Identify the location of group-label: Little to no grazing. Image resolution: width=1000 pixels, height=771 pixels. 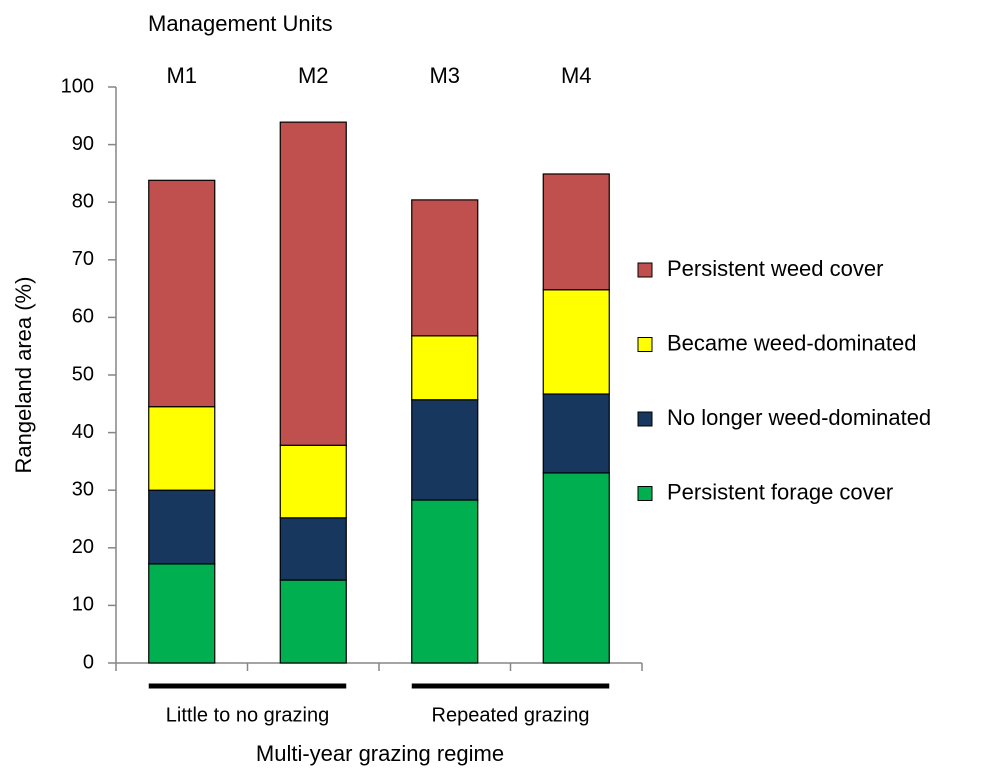
(247, 715).